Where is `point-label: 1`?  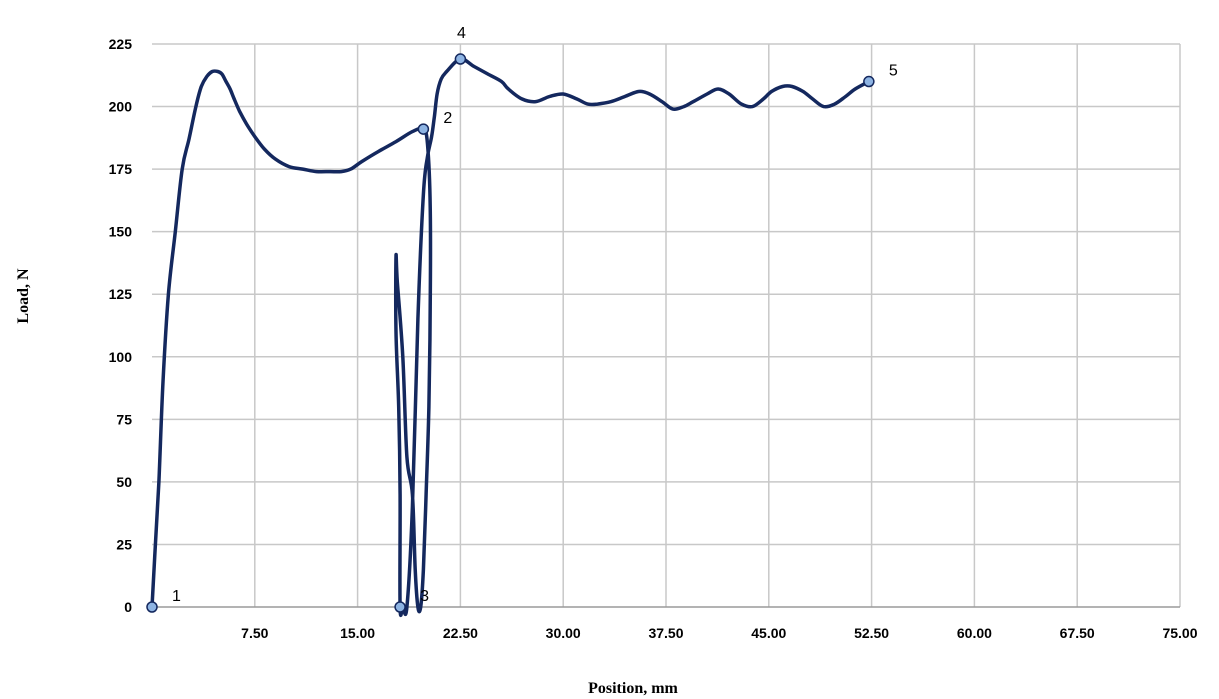 point-label: 1 is located at coordinates (176, 596).